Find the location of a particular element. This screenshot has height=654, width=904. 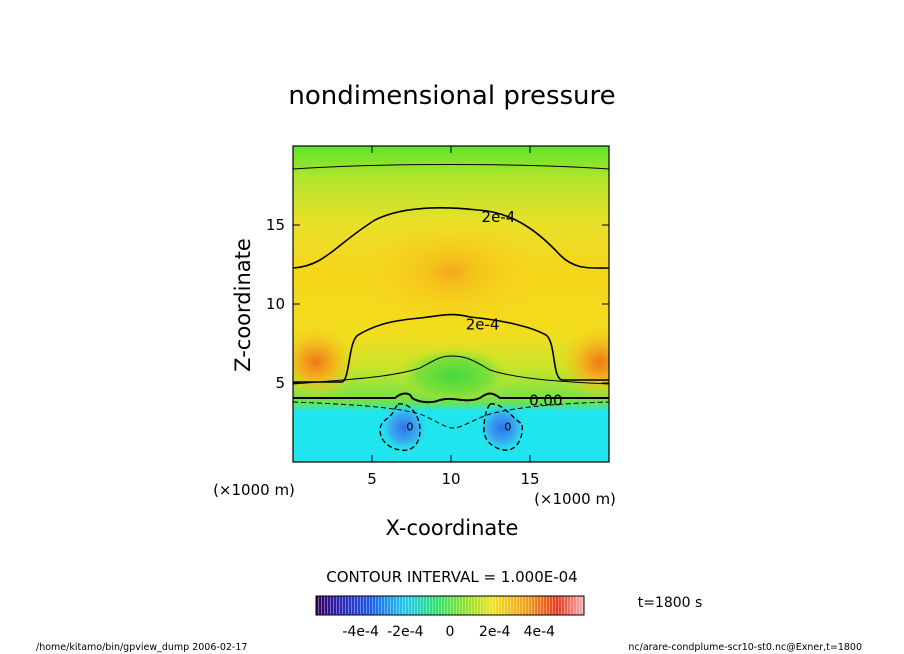

contour-line-zero is located at coordinates (451, 398).